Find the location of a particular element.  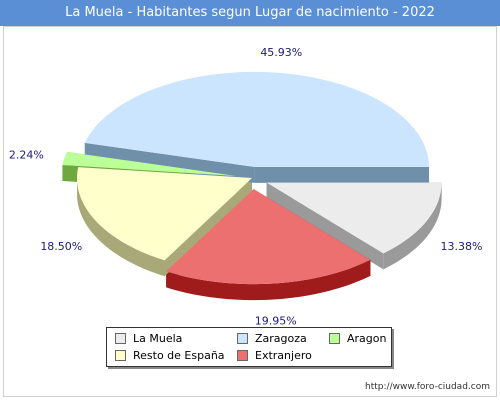

legend-swatch-extranjero is located at coordinates (242, 355).